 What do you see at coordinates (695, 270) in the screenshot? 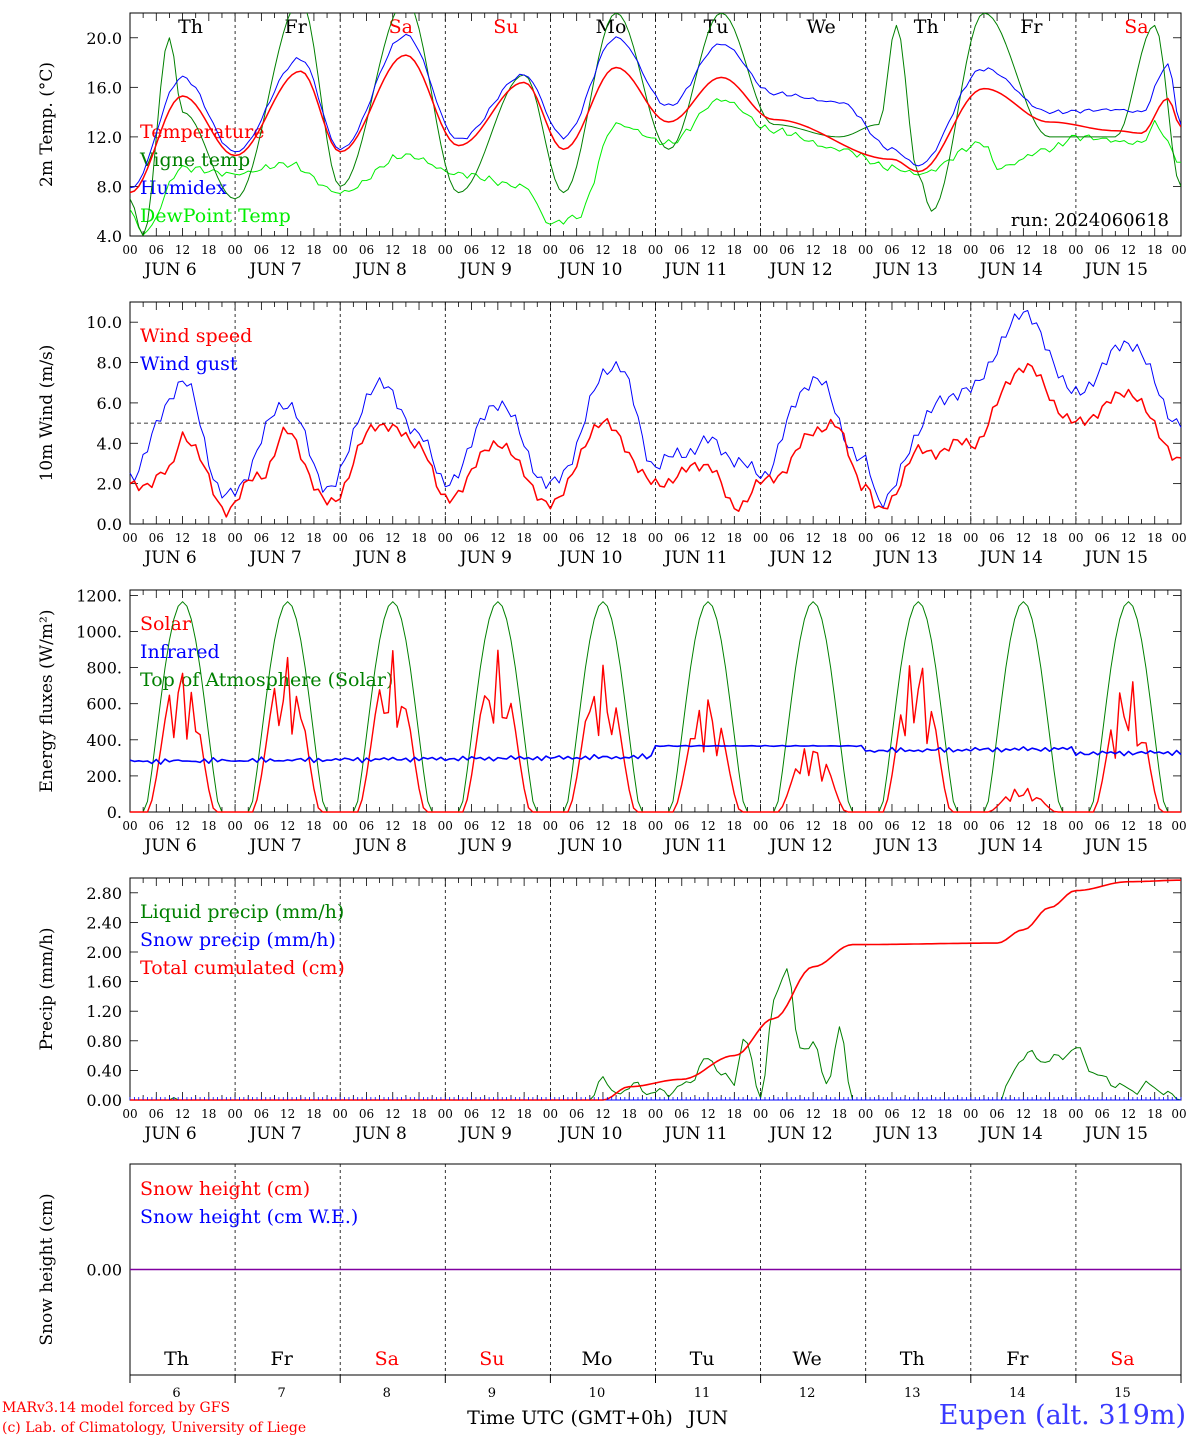
I see `date-label: JUN 11` at bounding box center [695, 270].